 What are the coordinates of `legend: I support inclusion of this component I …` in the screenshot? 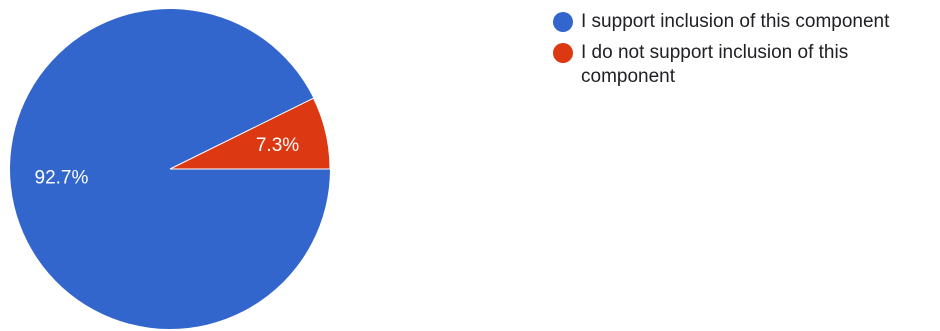 It's located at (745, 53).